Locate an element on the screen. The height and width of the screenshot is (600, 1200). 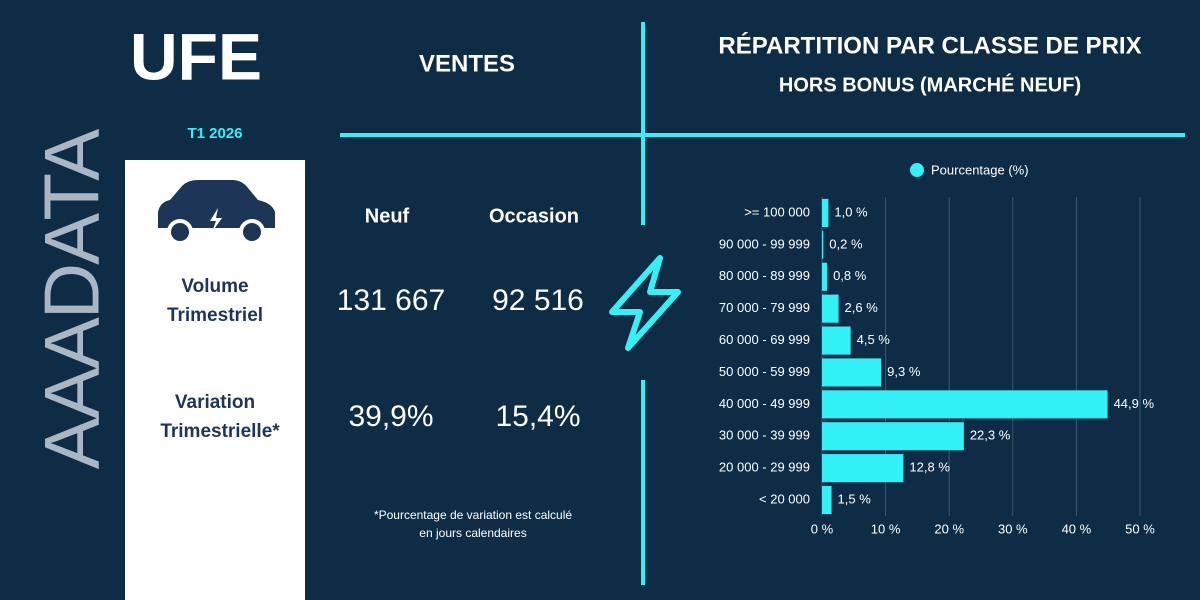
stat-value: 39,9% is located at coordinates (390, 416).